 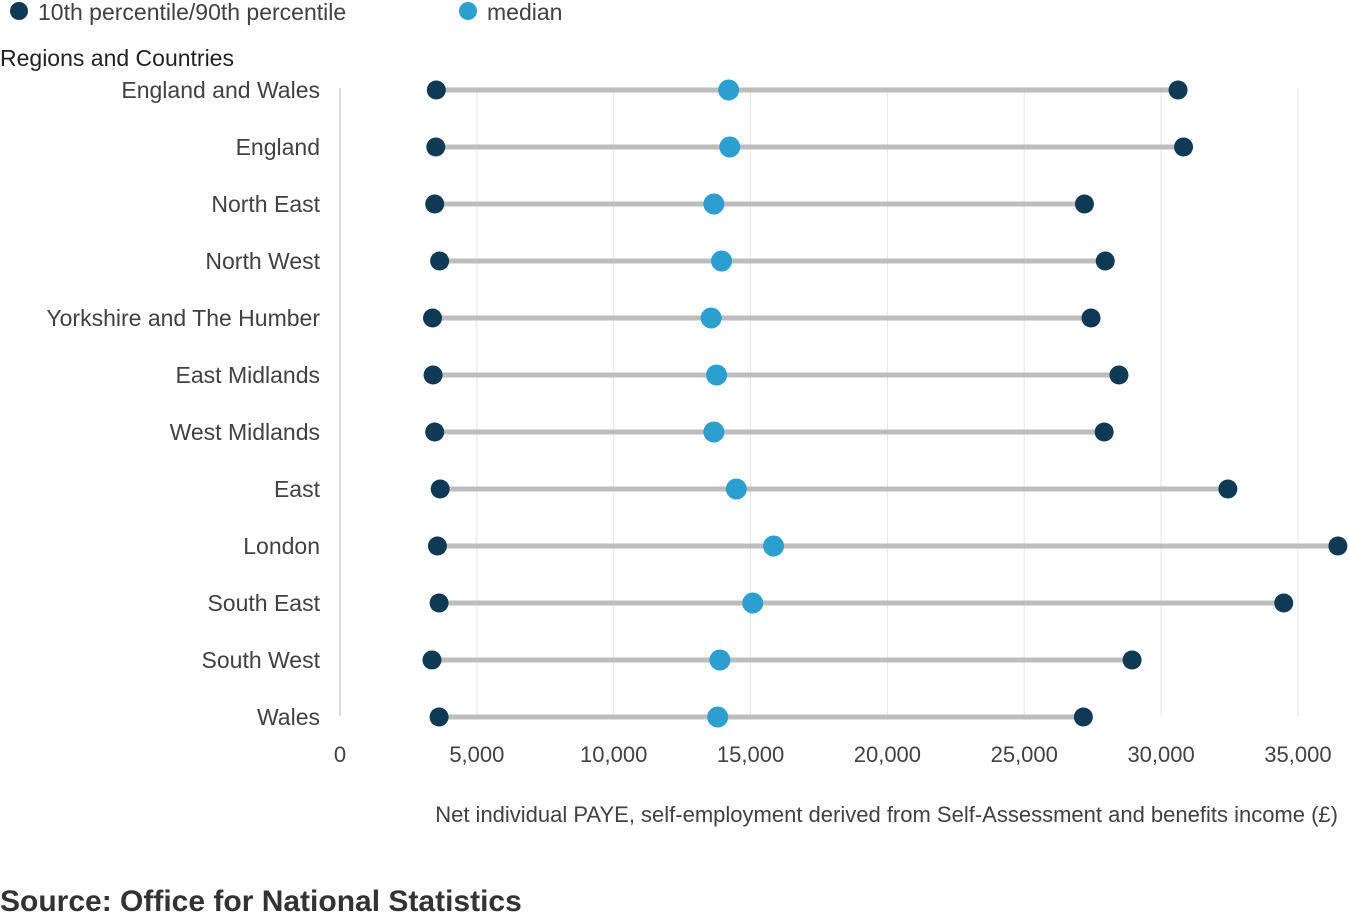 What do you see at coordinates (573, 318) in the screenshot?
I see `category-row: Yorkshire and The Humber` at bounding box center [573, 318].